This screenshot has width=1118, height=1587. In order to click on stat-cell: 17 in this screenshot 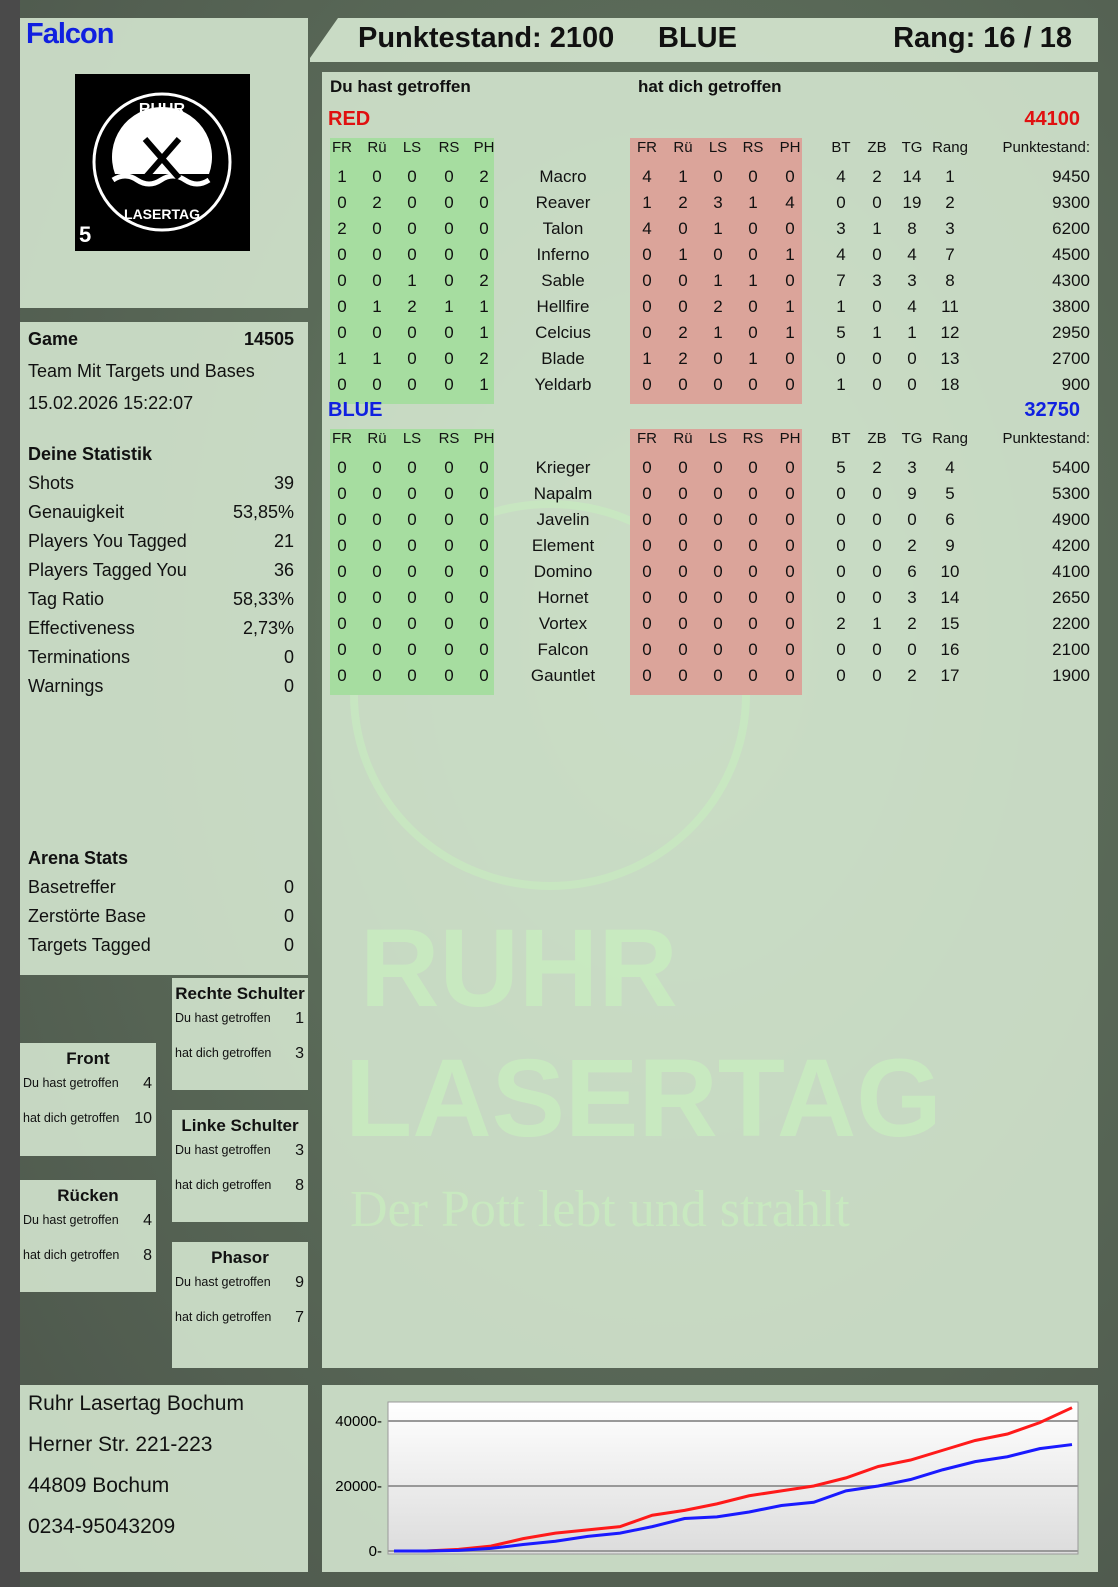, I will do `click(950, 675)`.